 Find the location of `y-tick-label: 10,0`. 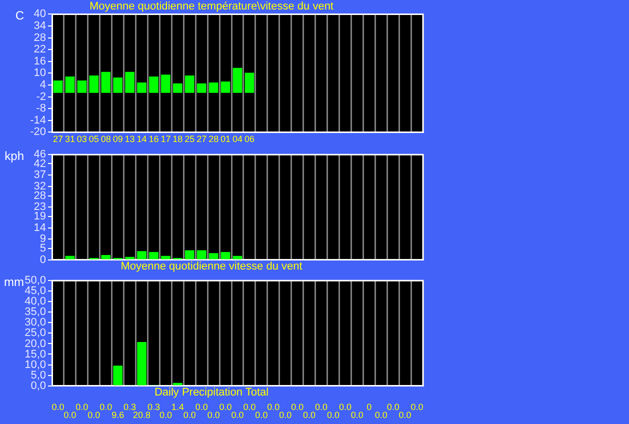

y-tick-label: 10,0 is located at coordinates (35, 364).